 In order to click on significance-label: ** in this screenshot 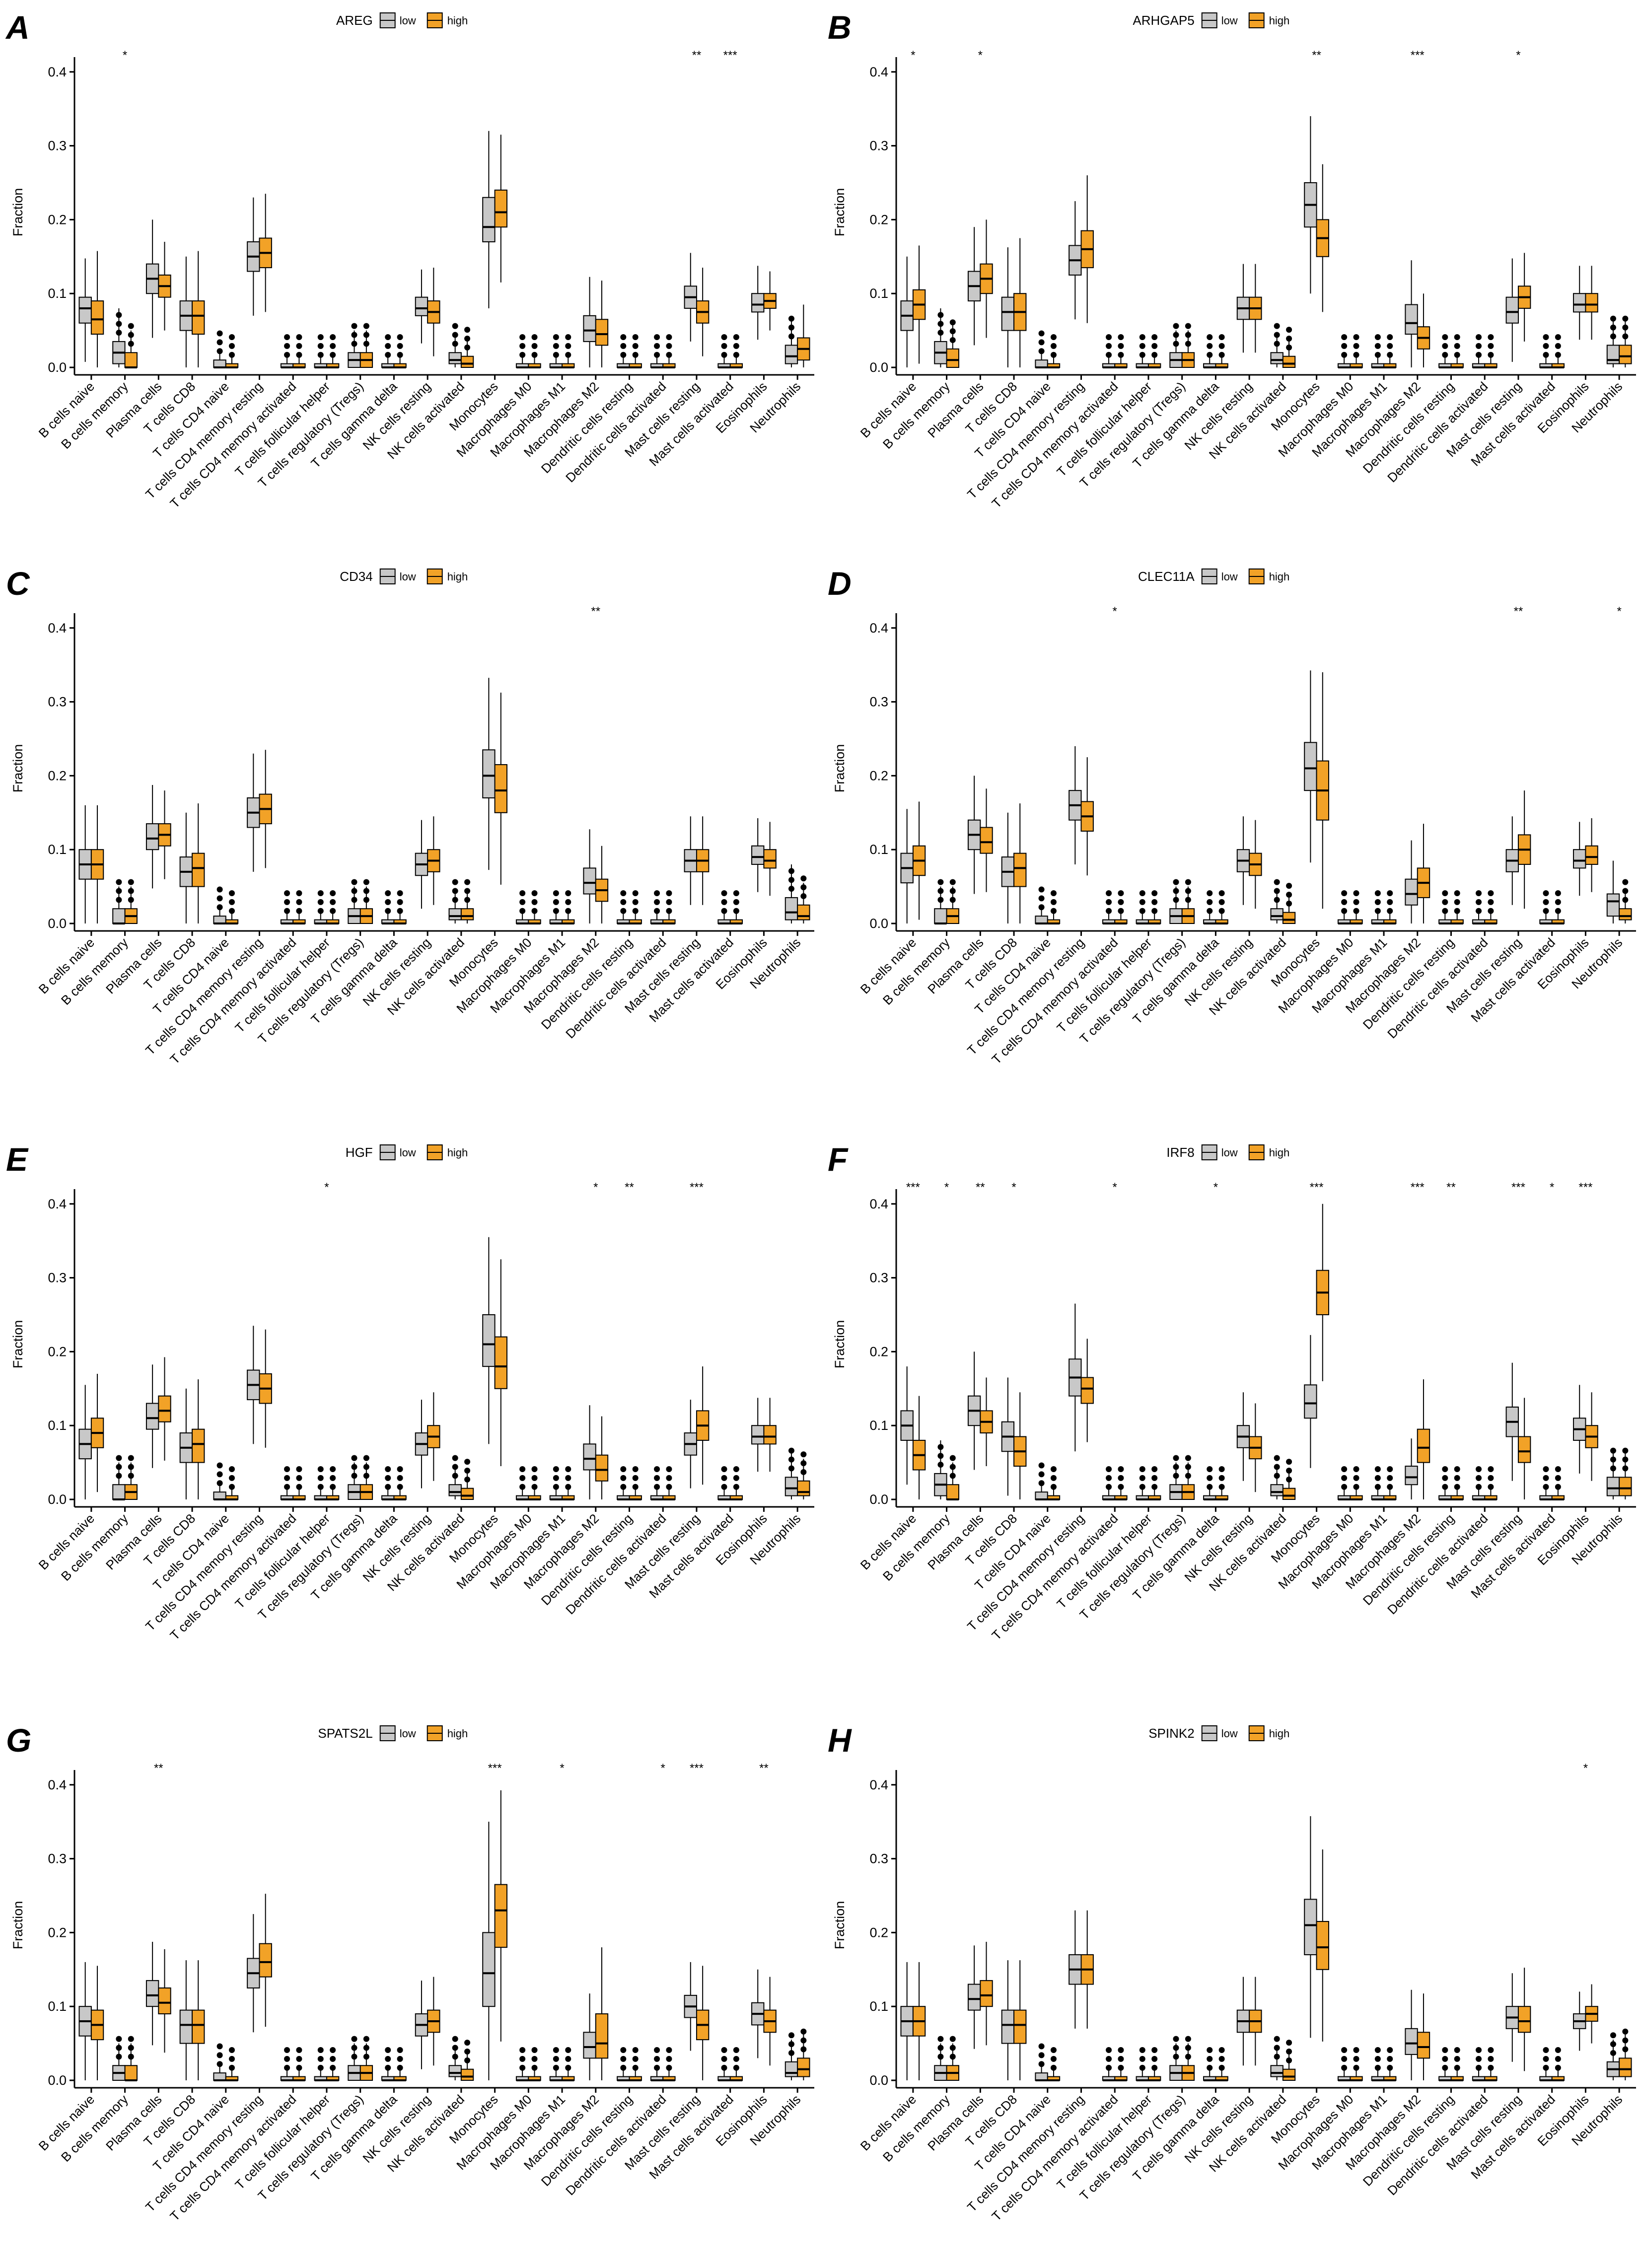, I will do `click(697, 55)`.